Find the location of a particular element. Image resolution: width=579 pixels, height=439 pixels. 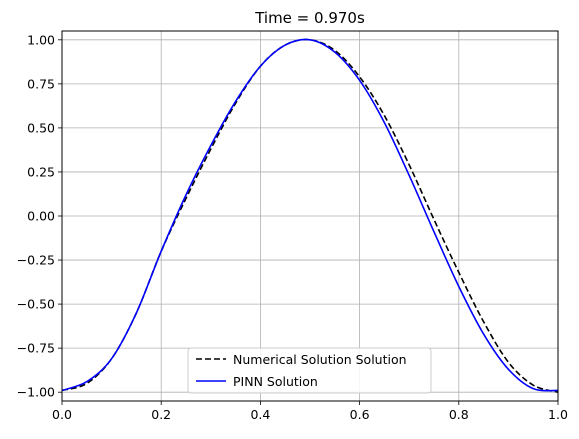

y-tick-label: 1.00 is located at coordinates (41, 39).